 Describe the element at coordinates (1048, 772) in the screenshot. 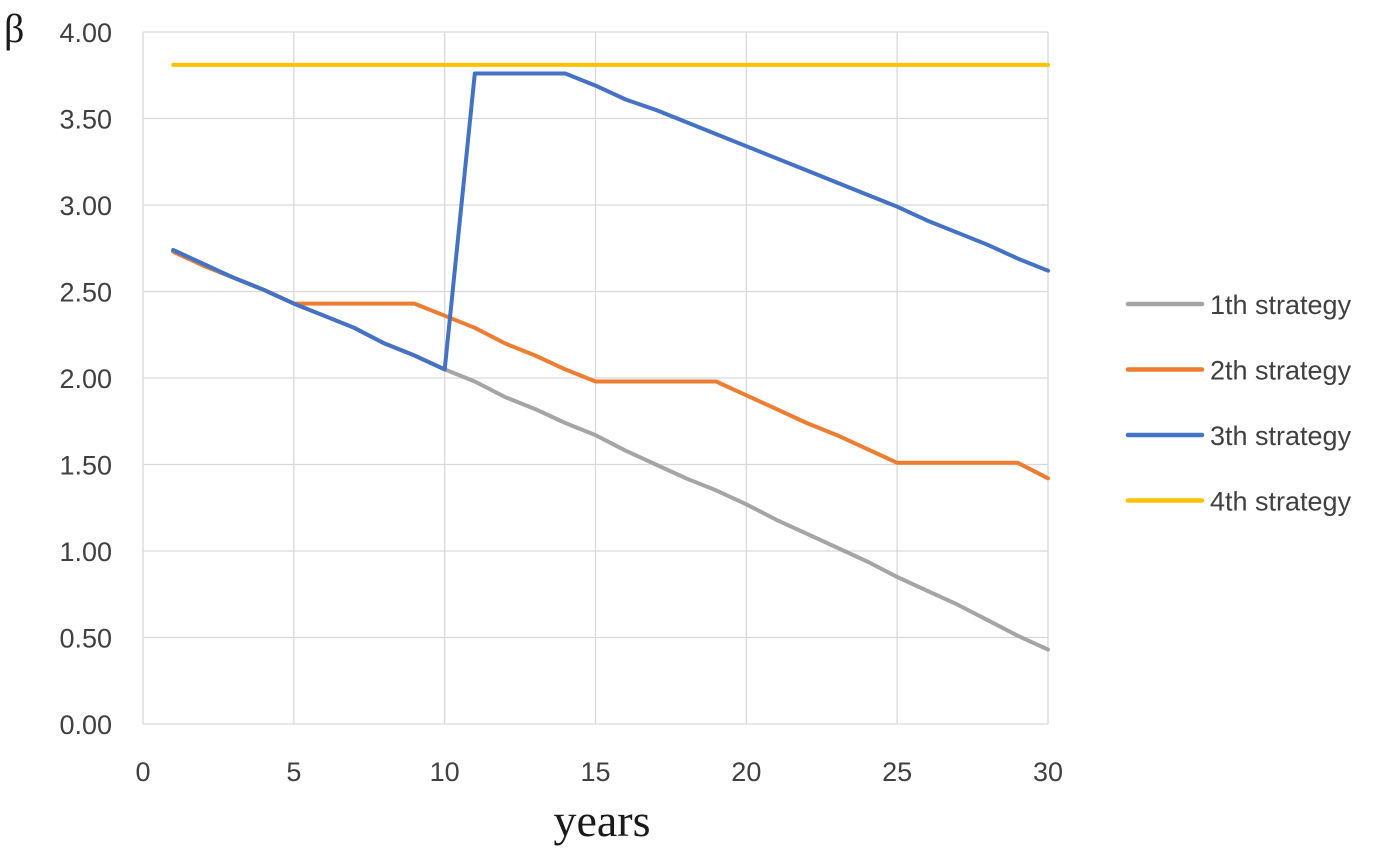

I see `x-tick-label: 30` at that location.